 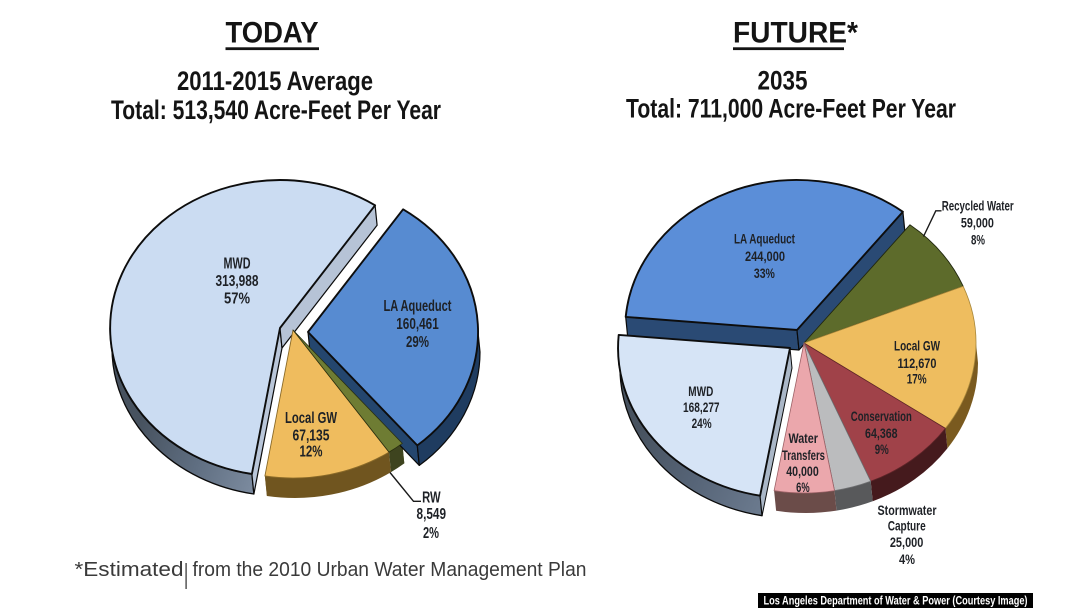 I want to click on svg-text: 8,549, so click(x=432, y=514).